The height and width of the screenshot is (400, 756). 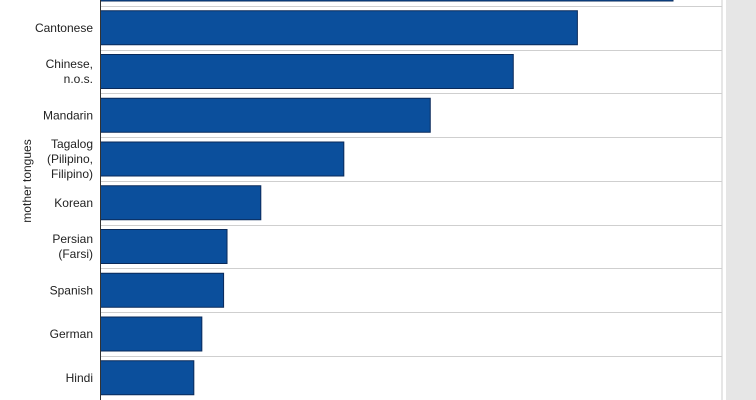 I want to click on category-label: Chinese, n.o.s., so click(x=69, y=71).